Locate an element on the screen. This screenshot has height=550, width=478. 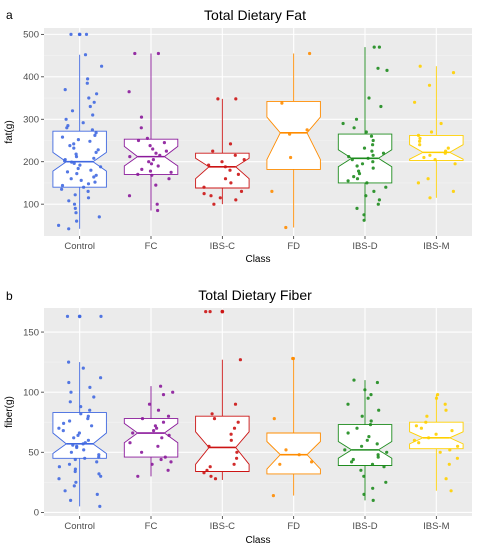
y-axis: 100 200 300 400 500 is located at coordinates (33, 120).